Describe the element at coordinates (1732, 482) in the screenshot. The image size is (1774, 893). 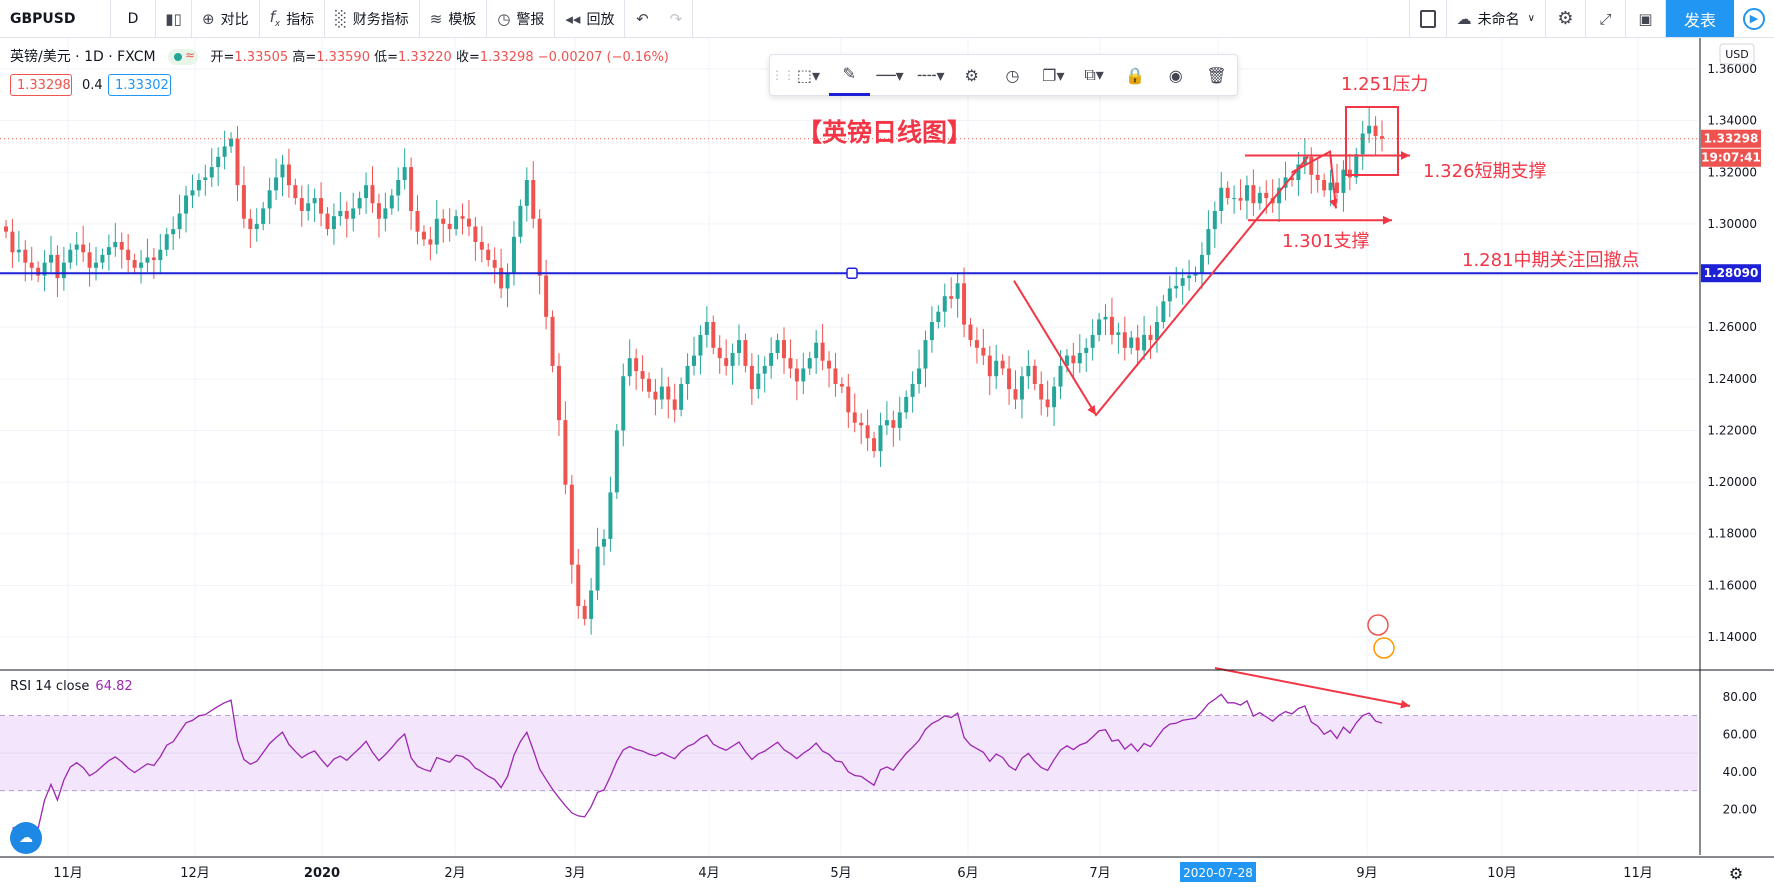
I see `price-tick-label: 1.20000` at that location.